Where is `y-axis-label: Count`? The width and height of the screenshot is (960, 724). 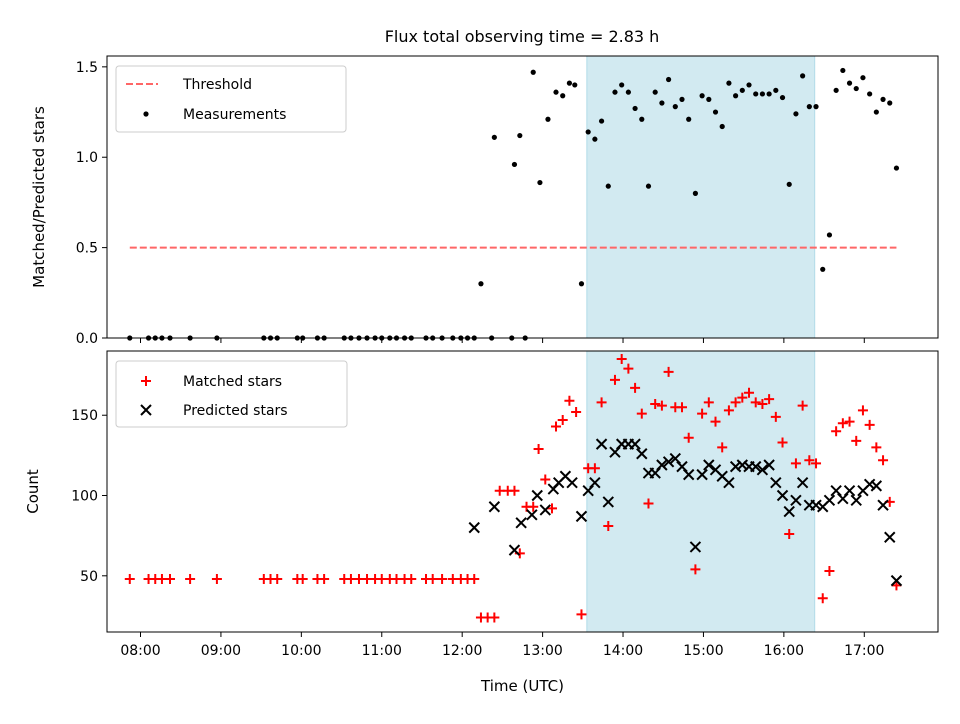 y-axis-label: Count is located at coordinates (33, 491).